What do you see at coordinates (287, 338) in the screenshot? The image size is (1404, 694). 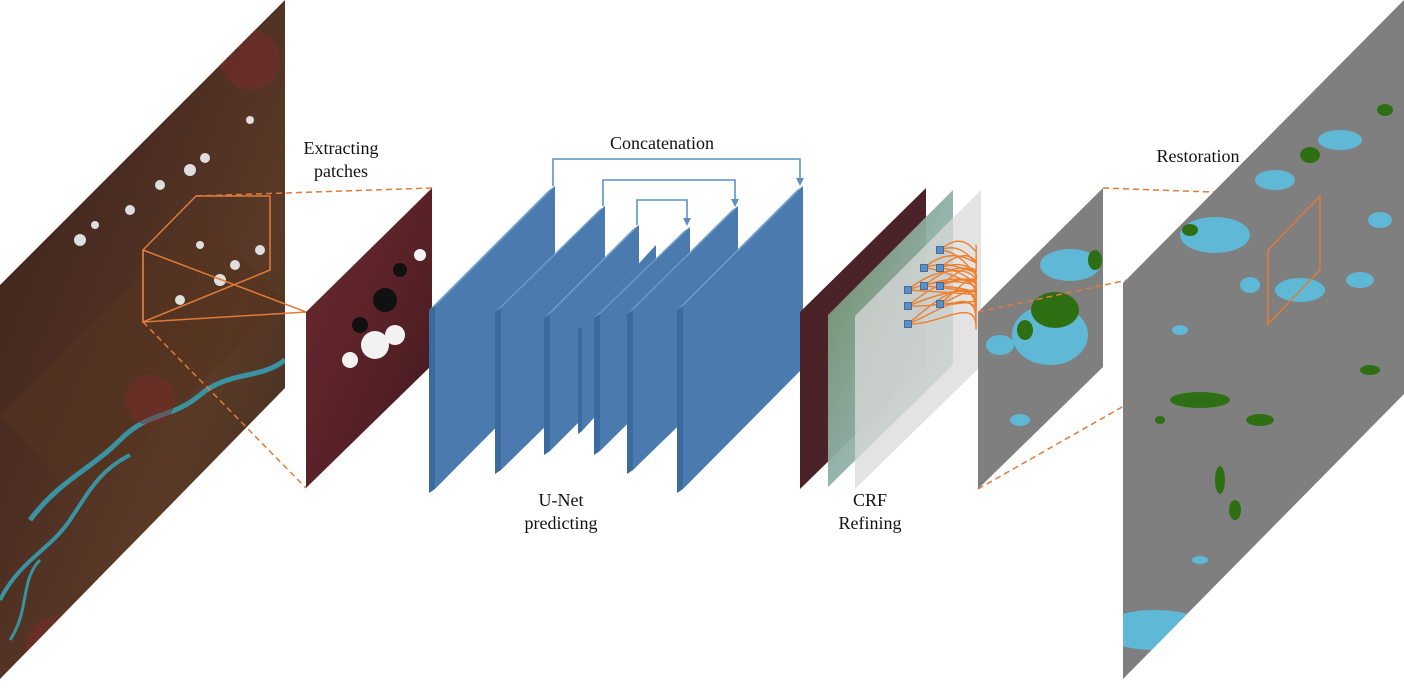 I see `extract-connectors` at bounding box center [287, 338].